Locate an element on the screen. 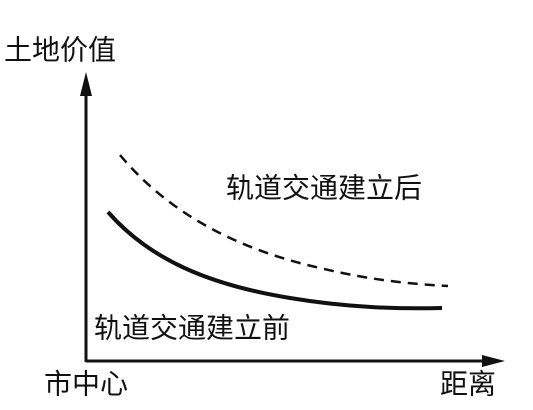  y-axis-label: 土地价值 is located at coordinates (60, 50).